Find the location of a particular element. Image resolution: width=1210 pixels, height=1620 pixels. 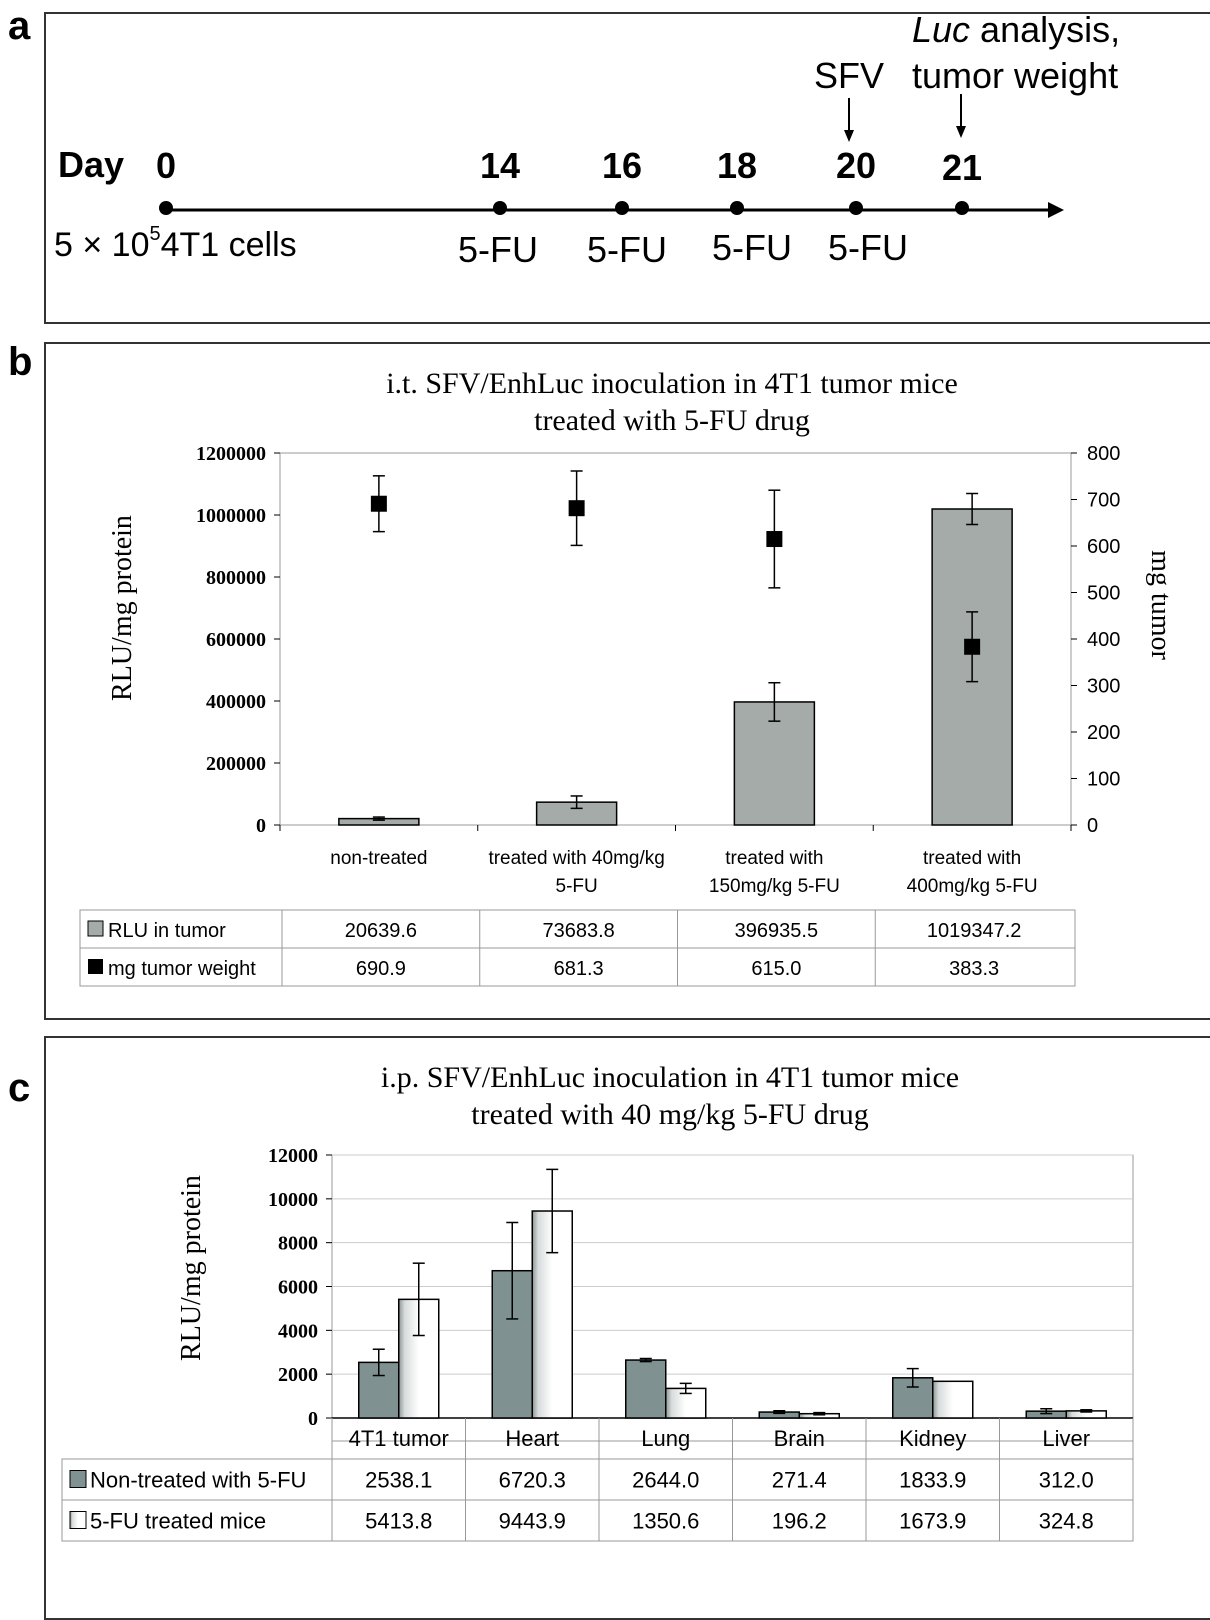

day-number-14: 14 is located at coordinates (500, 165).